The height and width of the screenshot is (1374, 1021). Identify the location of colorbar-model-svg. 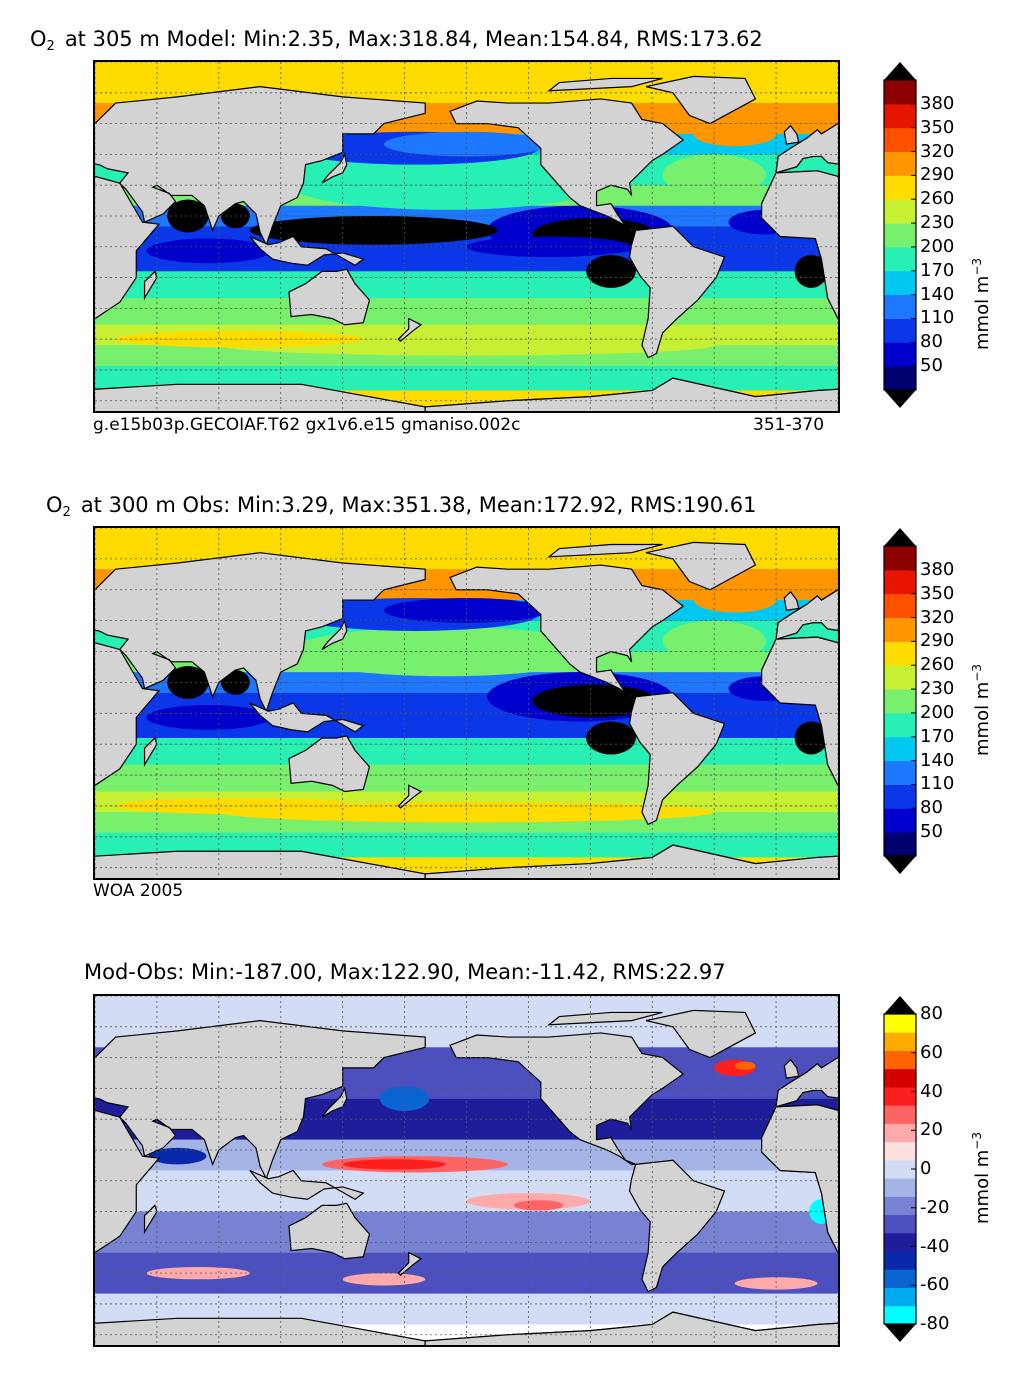
(900, 235).